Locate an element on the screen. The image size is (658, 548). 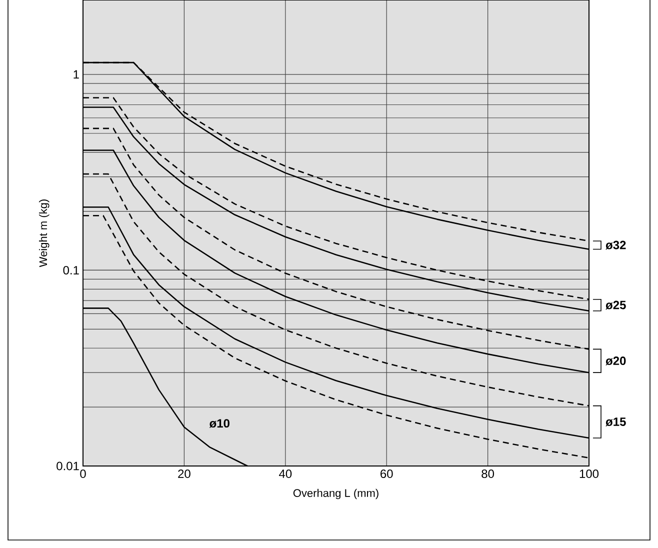
x-tick-label: 60 is located at coordinates (386, 474).